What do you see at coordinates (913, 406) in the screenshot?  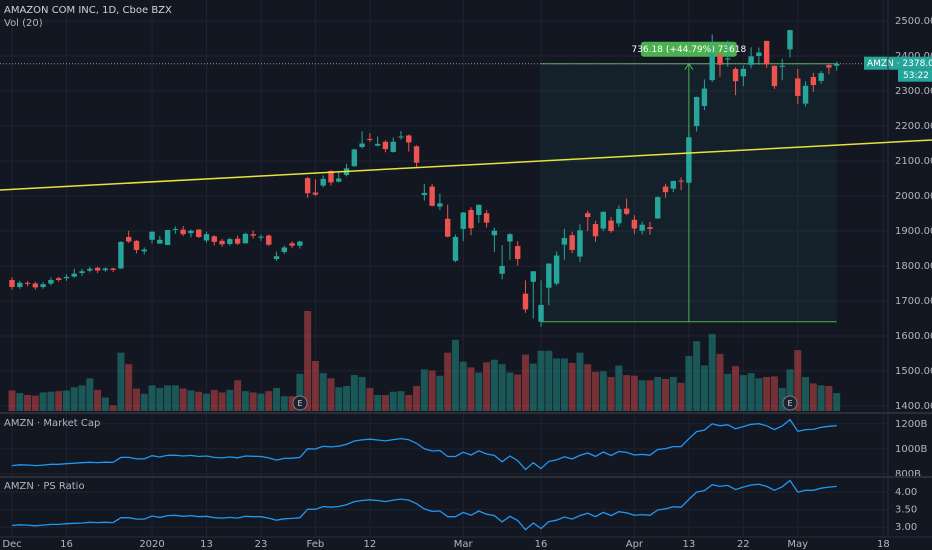 I see `y-tick-label: 1400.00` at bounding box center [913, 406].